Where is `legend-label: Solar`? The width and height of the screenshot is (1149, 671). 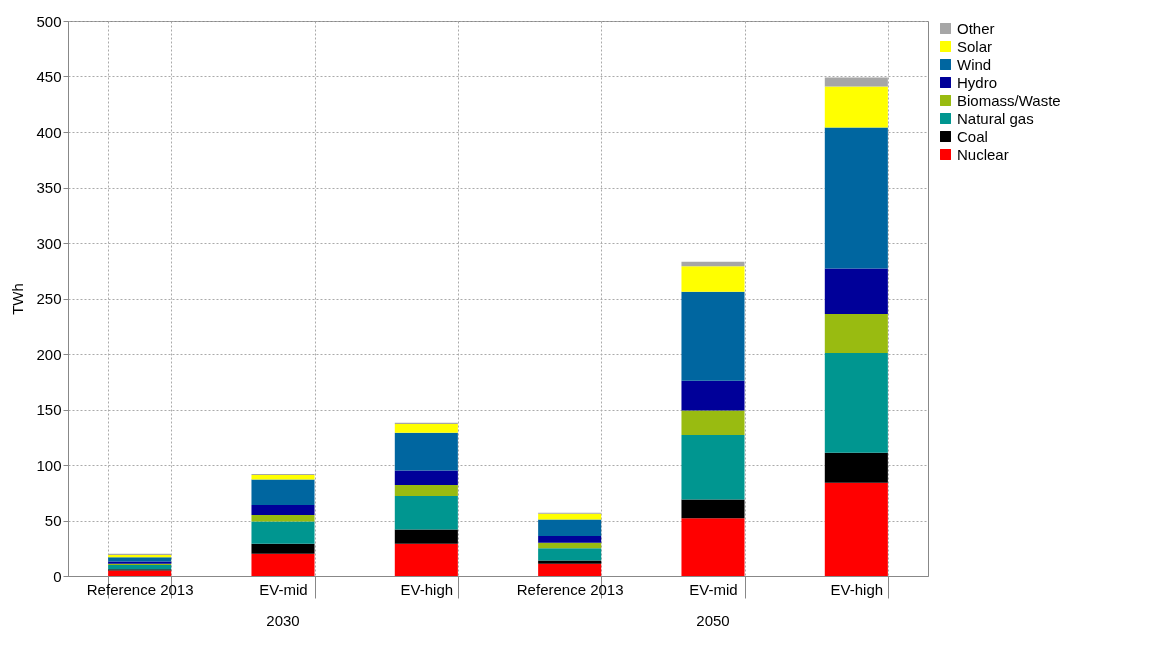
legend-label: Solar is located at coordinates (975, 46).